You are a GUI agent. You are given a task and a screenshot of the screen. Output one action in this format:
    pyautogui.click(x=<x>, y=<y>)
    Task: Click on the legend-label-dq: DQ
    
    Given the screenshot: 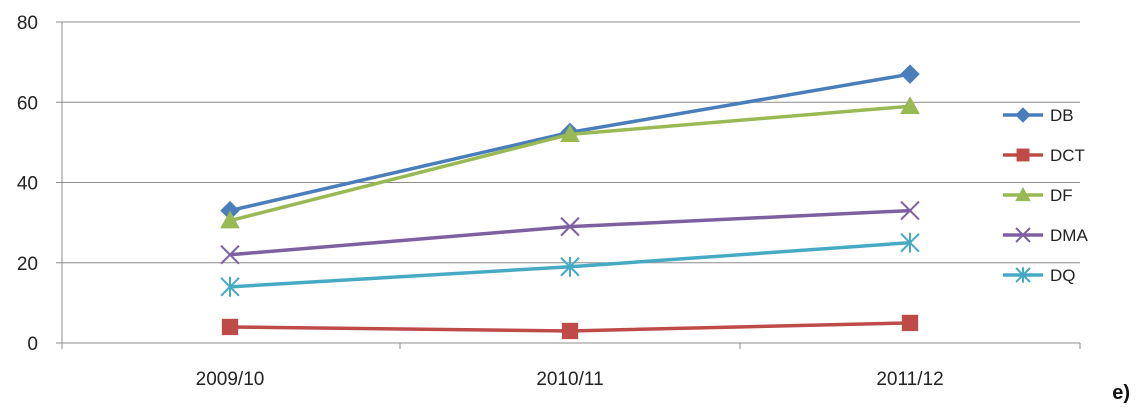 What is the action you would take?
    pyautogui.click(x=1063, y=275)
    